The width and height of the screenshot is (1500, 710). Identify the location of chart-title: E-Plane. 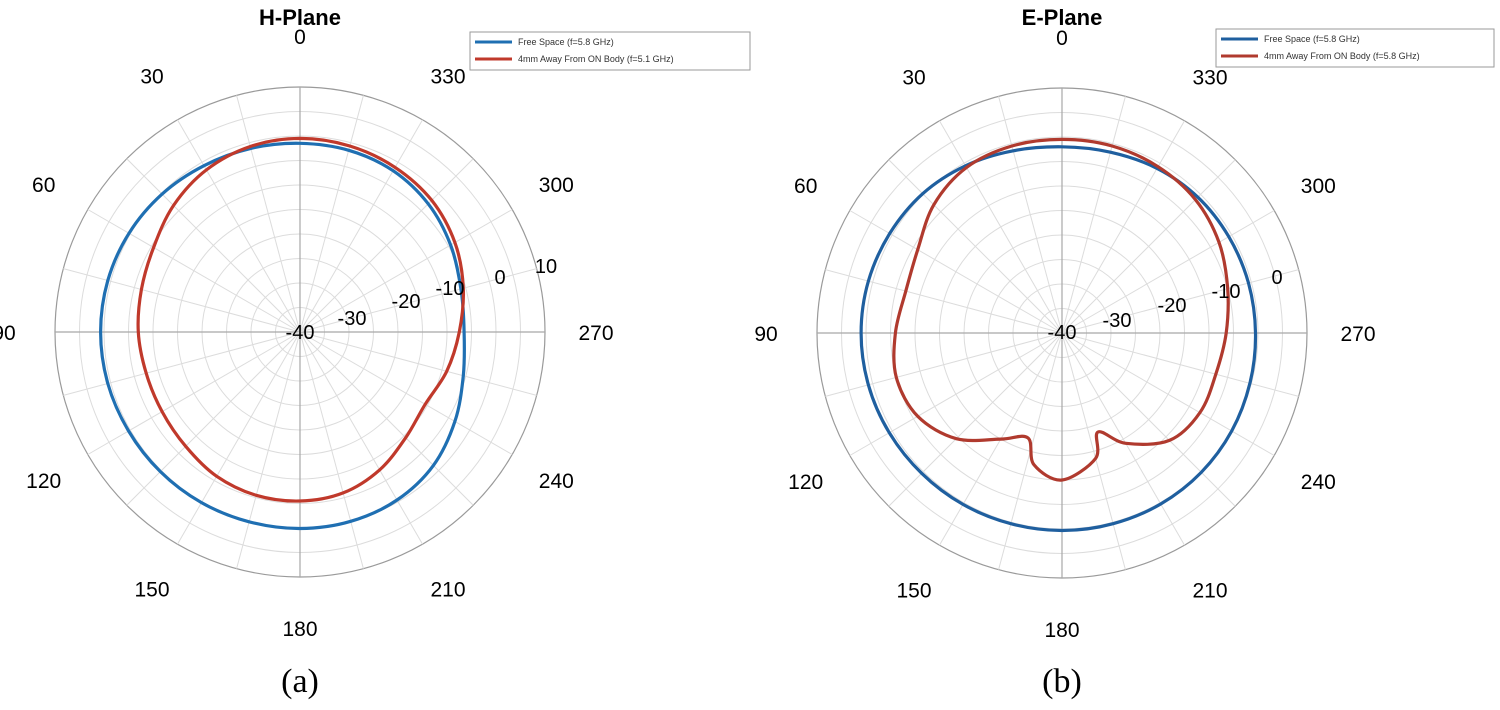
(1062, 17).